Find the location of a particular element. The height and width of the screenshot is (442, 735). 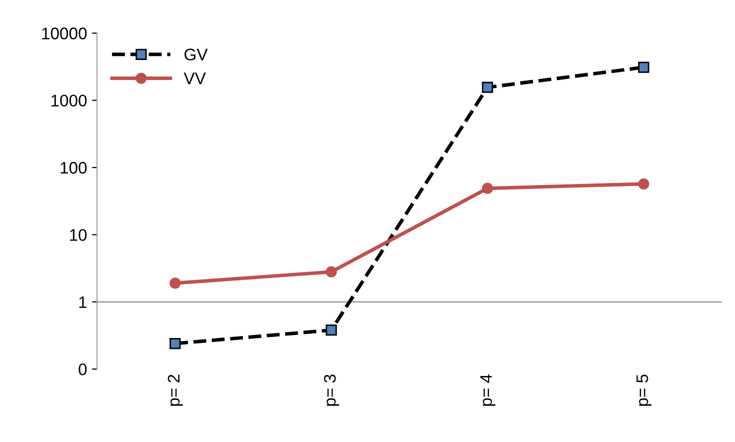

legend-label: GV is located at coordinates (196, 54).